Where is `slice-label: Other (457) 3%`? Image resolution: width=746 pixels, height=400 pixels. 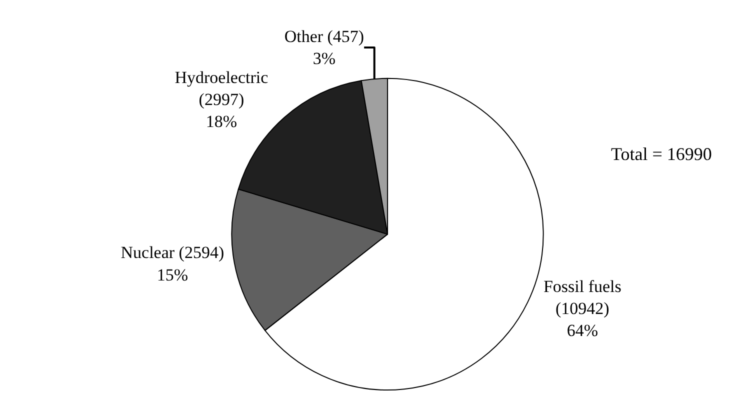 slice-label: Other (457) 3% is located at coordinates (324, 47).